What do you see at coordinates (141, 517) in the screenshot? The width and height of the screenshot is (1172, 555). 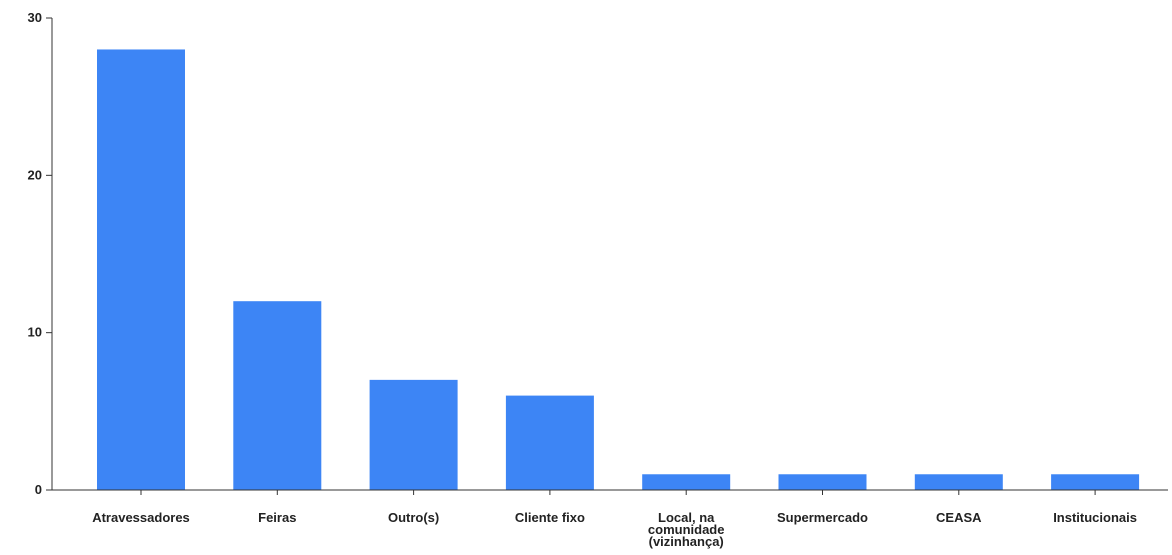 I see `x-tick-label: Atravessadores` at bounding box center [141, 517].